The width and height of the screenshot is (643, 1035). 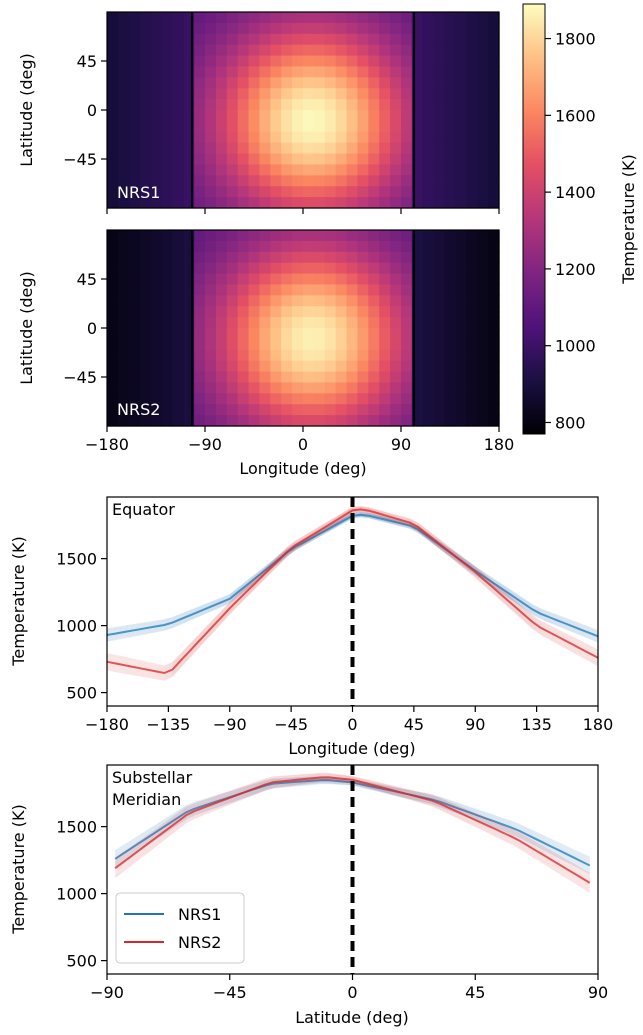 I want to click on meridian-tag-line1: Substellar, so click(x=152, y=777).